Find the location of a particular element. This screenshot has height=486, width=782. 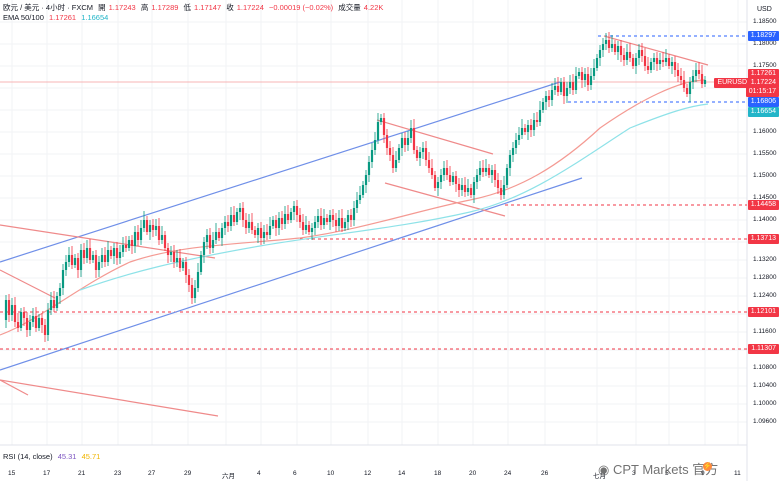

lightning-icon: ⚡ is located at coordinates (707, 466).